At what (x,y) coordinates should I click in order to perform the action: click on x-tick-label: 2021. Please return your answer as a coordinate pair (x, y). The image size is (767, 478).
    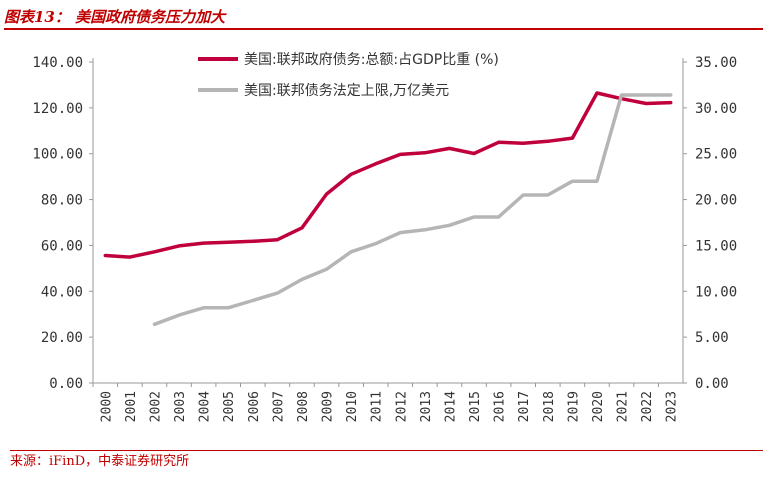
    Looking at the image, I should click on (623, 406).